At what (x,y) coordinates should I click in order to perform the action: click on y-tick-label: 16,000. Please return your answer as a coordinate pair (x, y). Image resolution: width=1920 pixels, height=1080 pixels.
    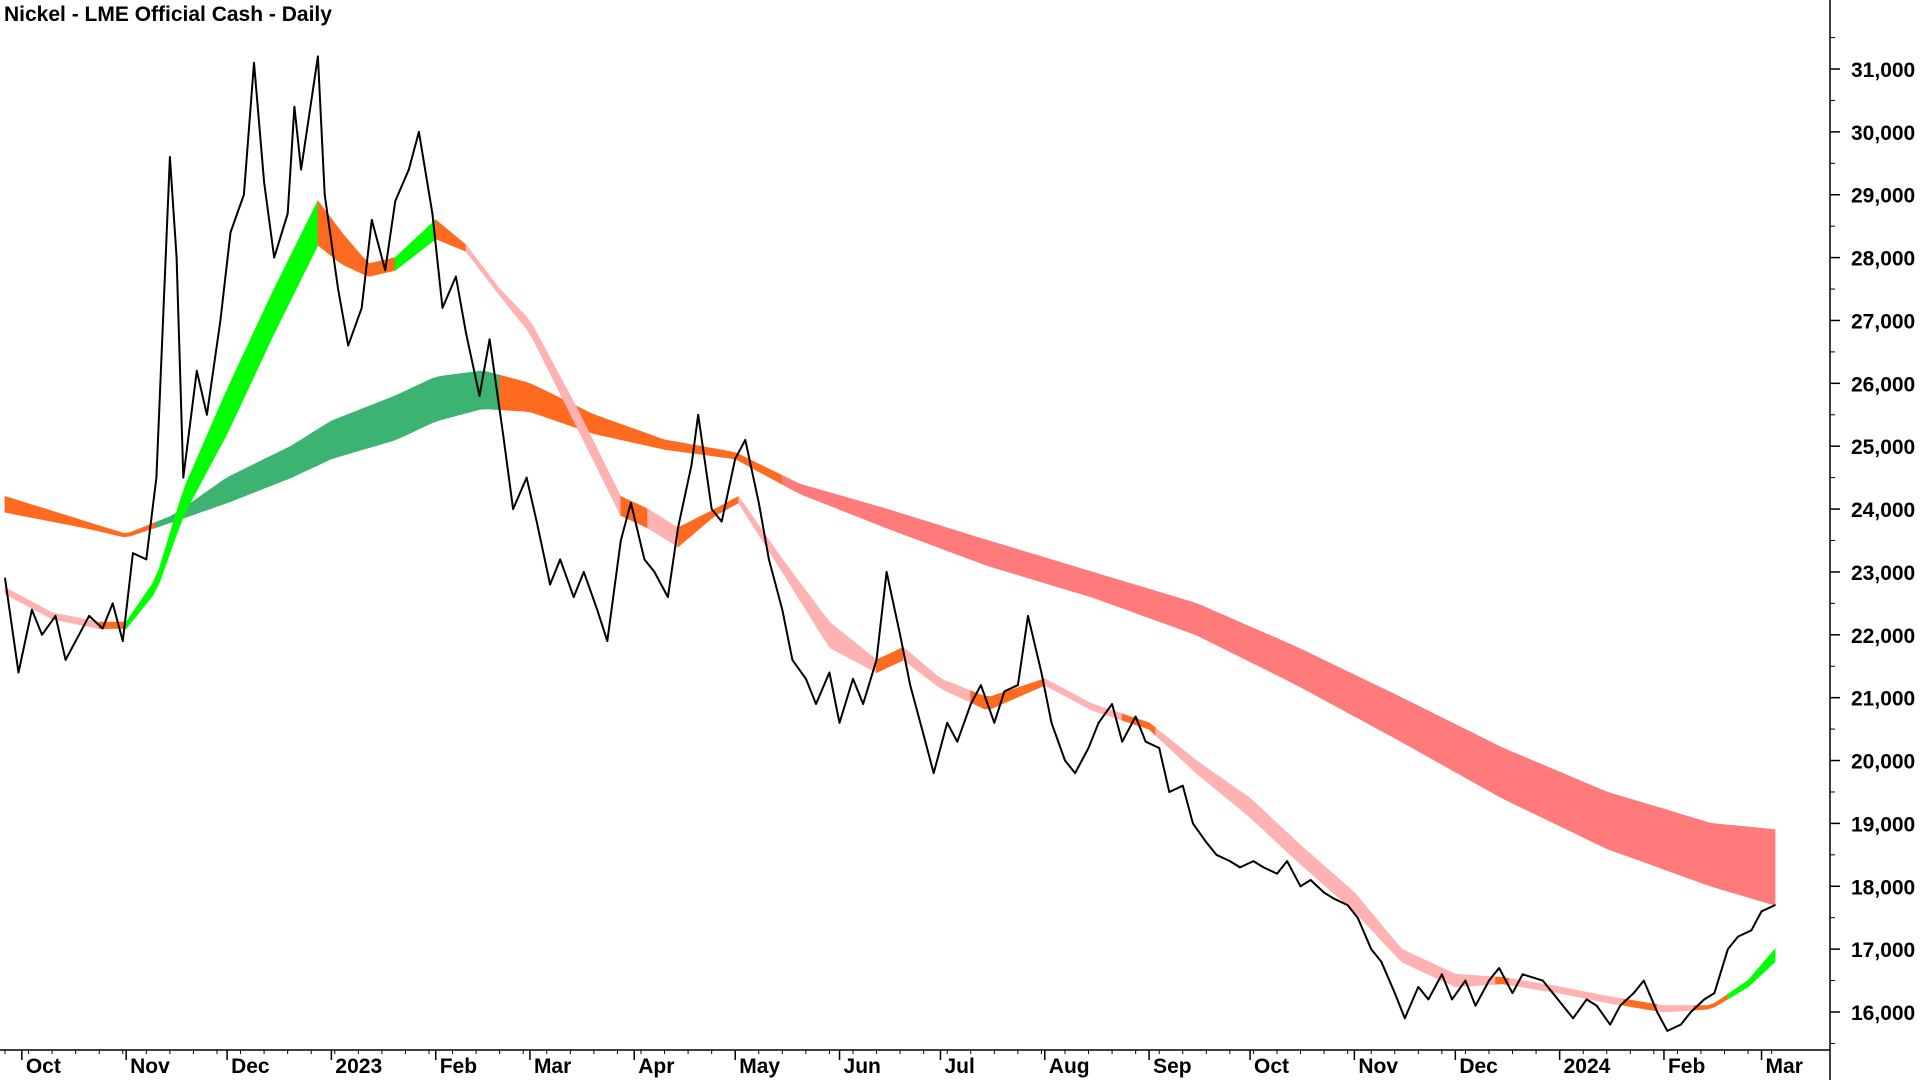
    Looking at the image, I should click on (1883, 1013).